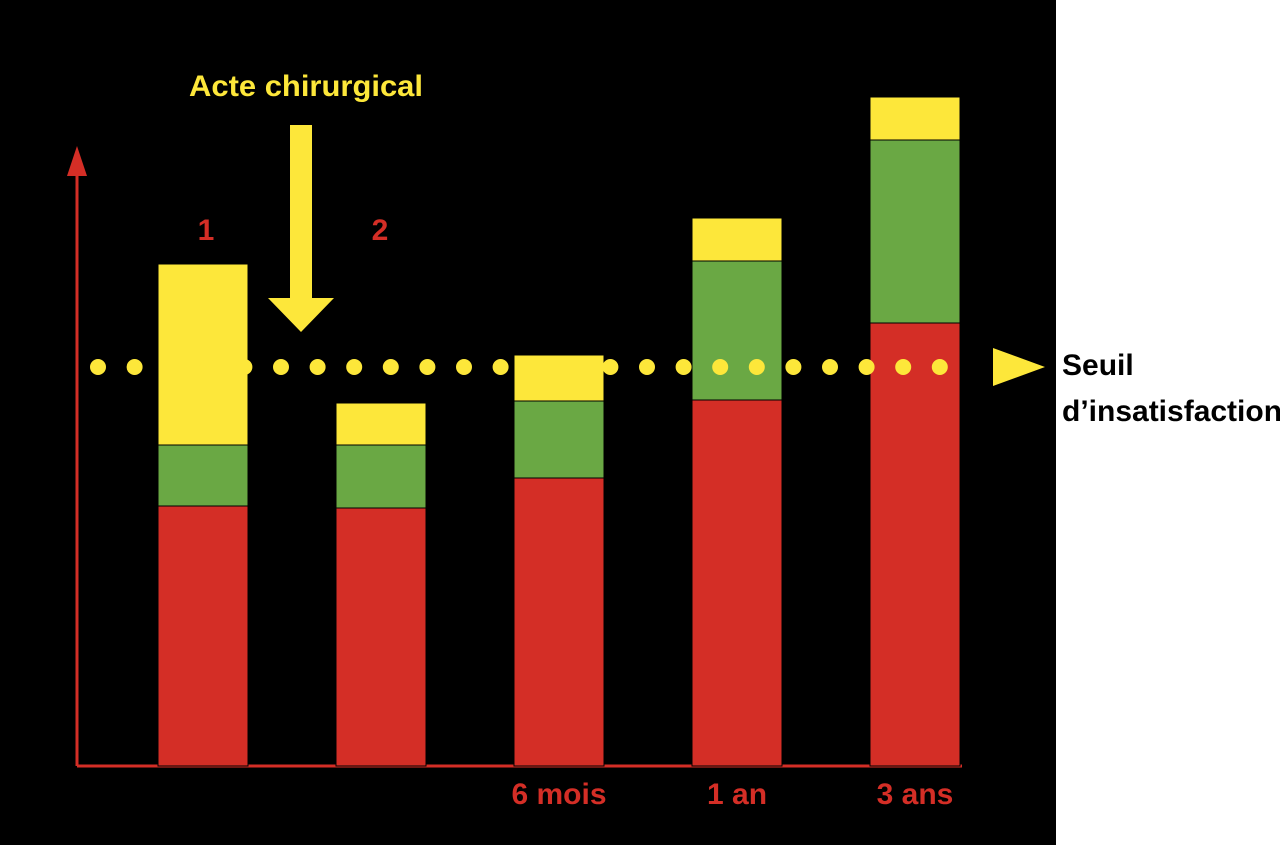 The width and height of the screenshot is (1280, 845). What do you see at coordinates (306, 86) in the screenshot?
I see `annotation: Acte chirurgical` at bounding box center [306, 86].